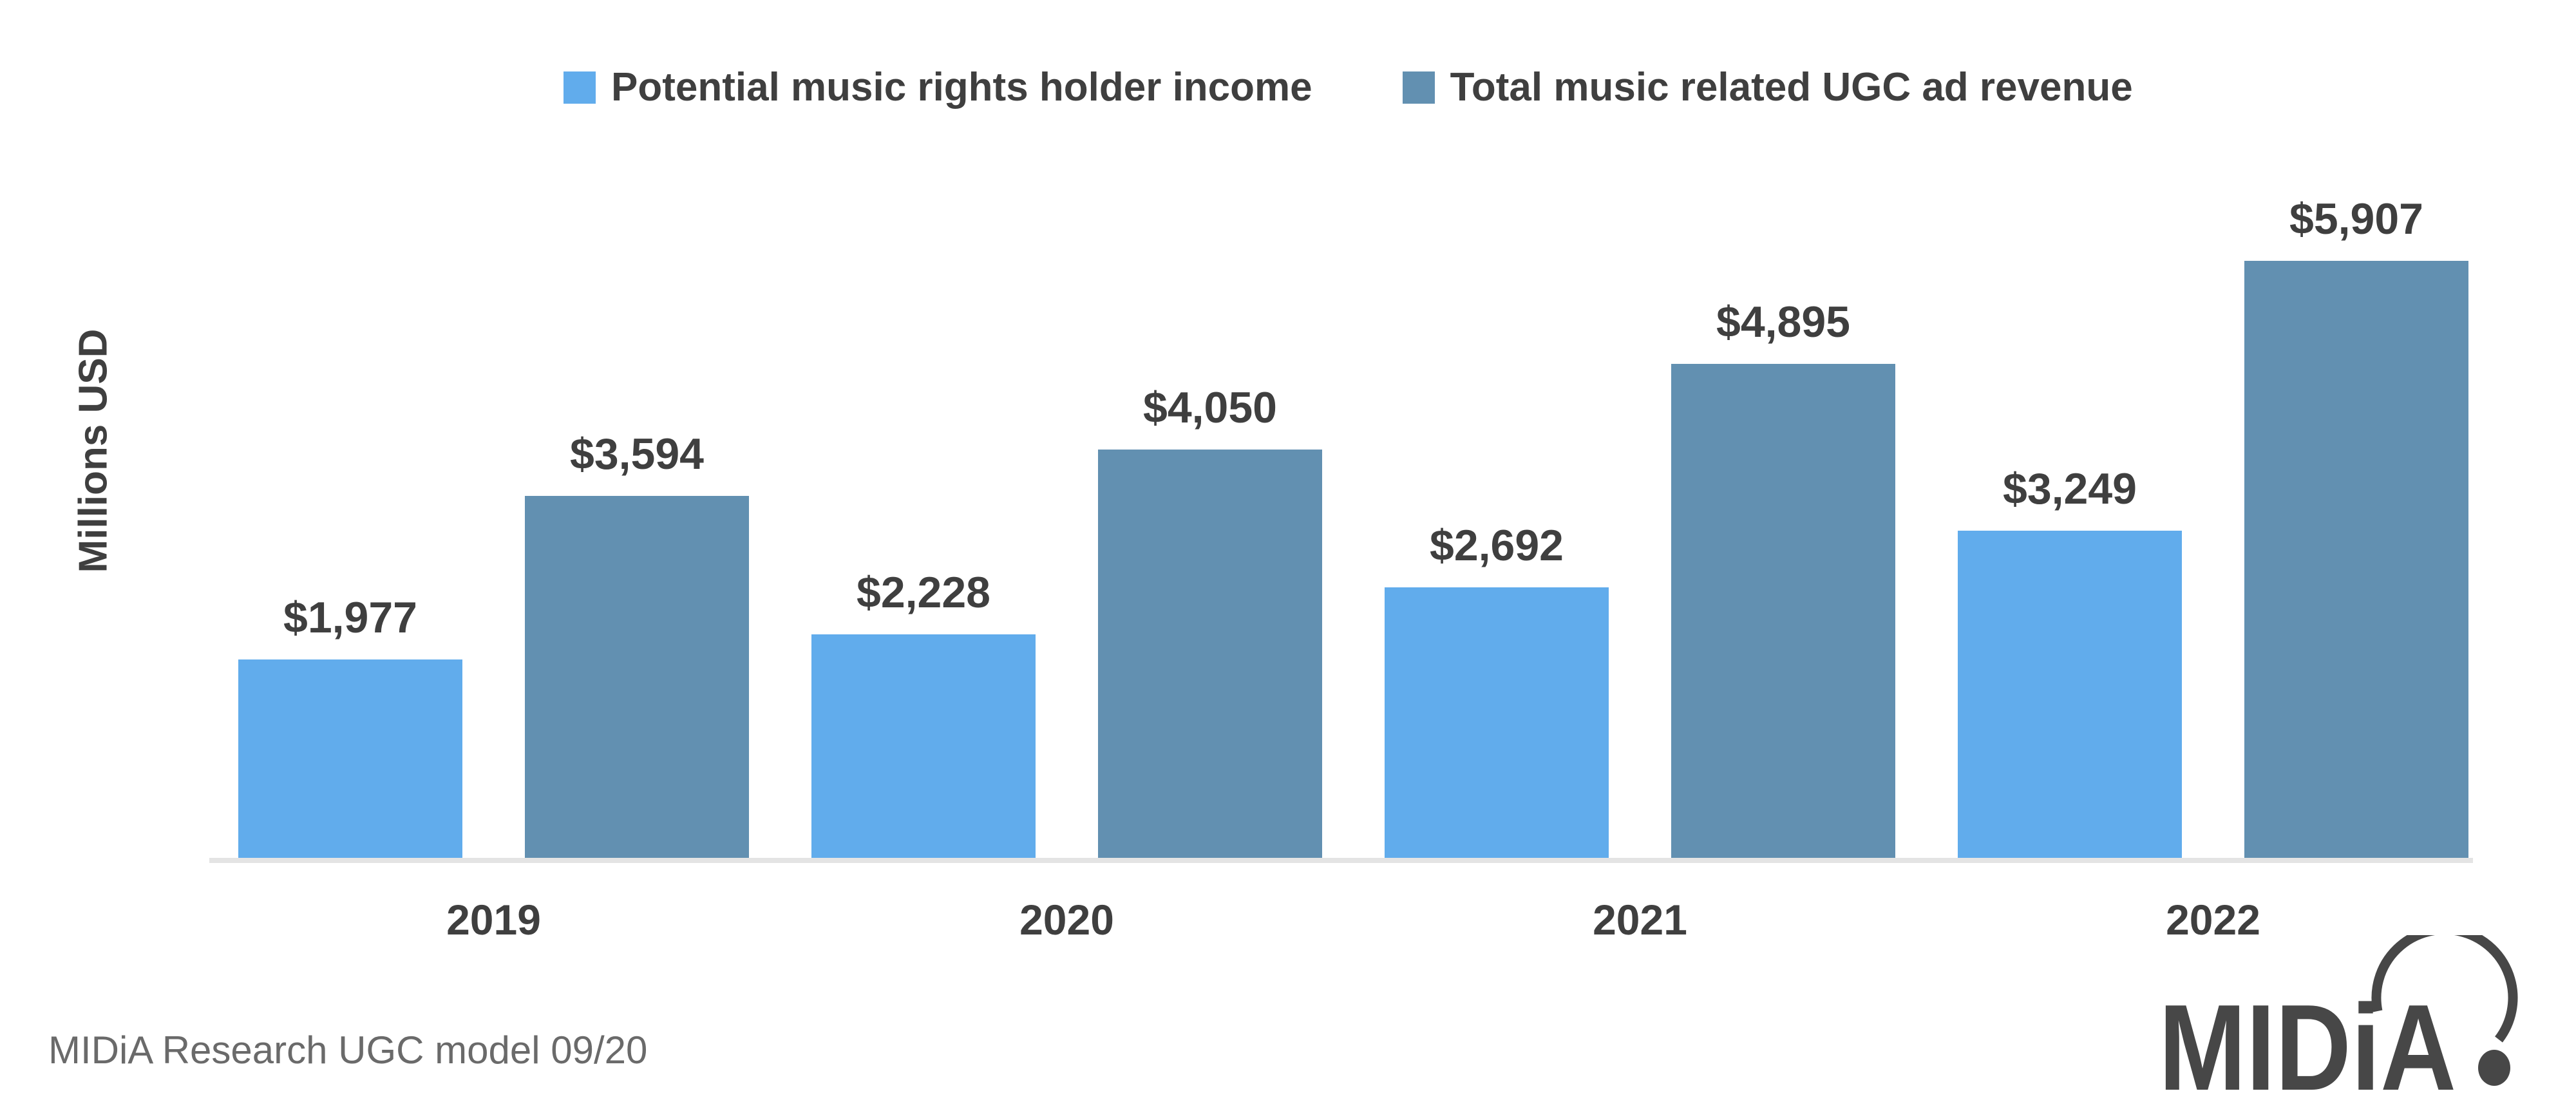 The image size is (2576, 1100). I want to click on bar-value-label-series2-2019: $3,594, so click(637, 455).